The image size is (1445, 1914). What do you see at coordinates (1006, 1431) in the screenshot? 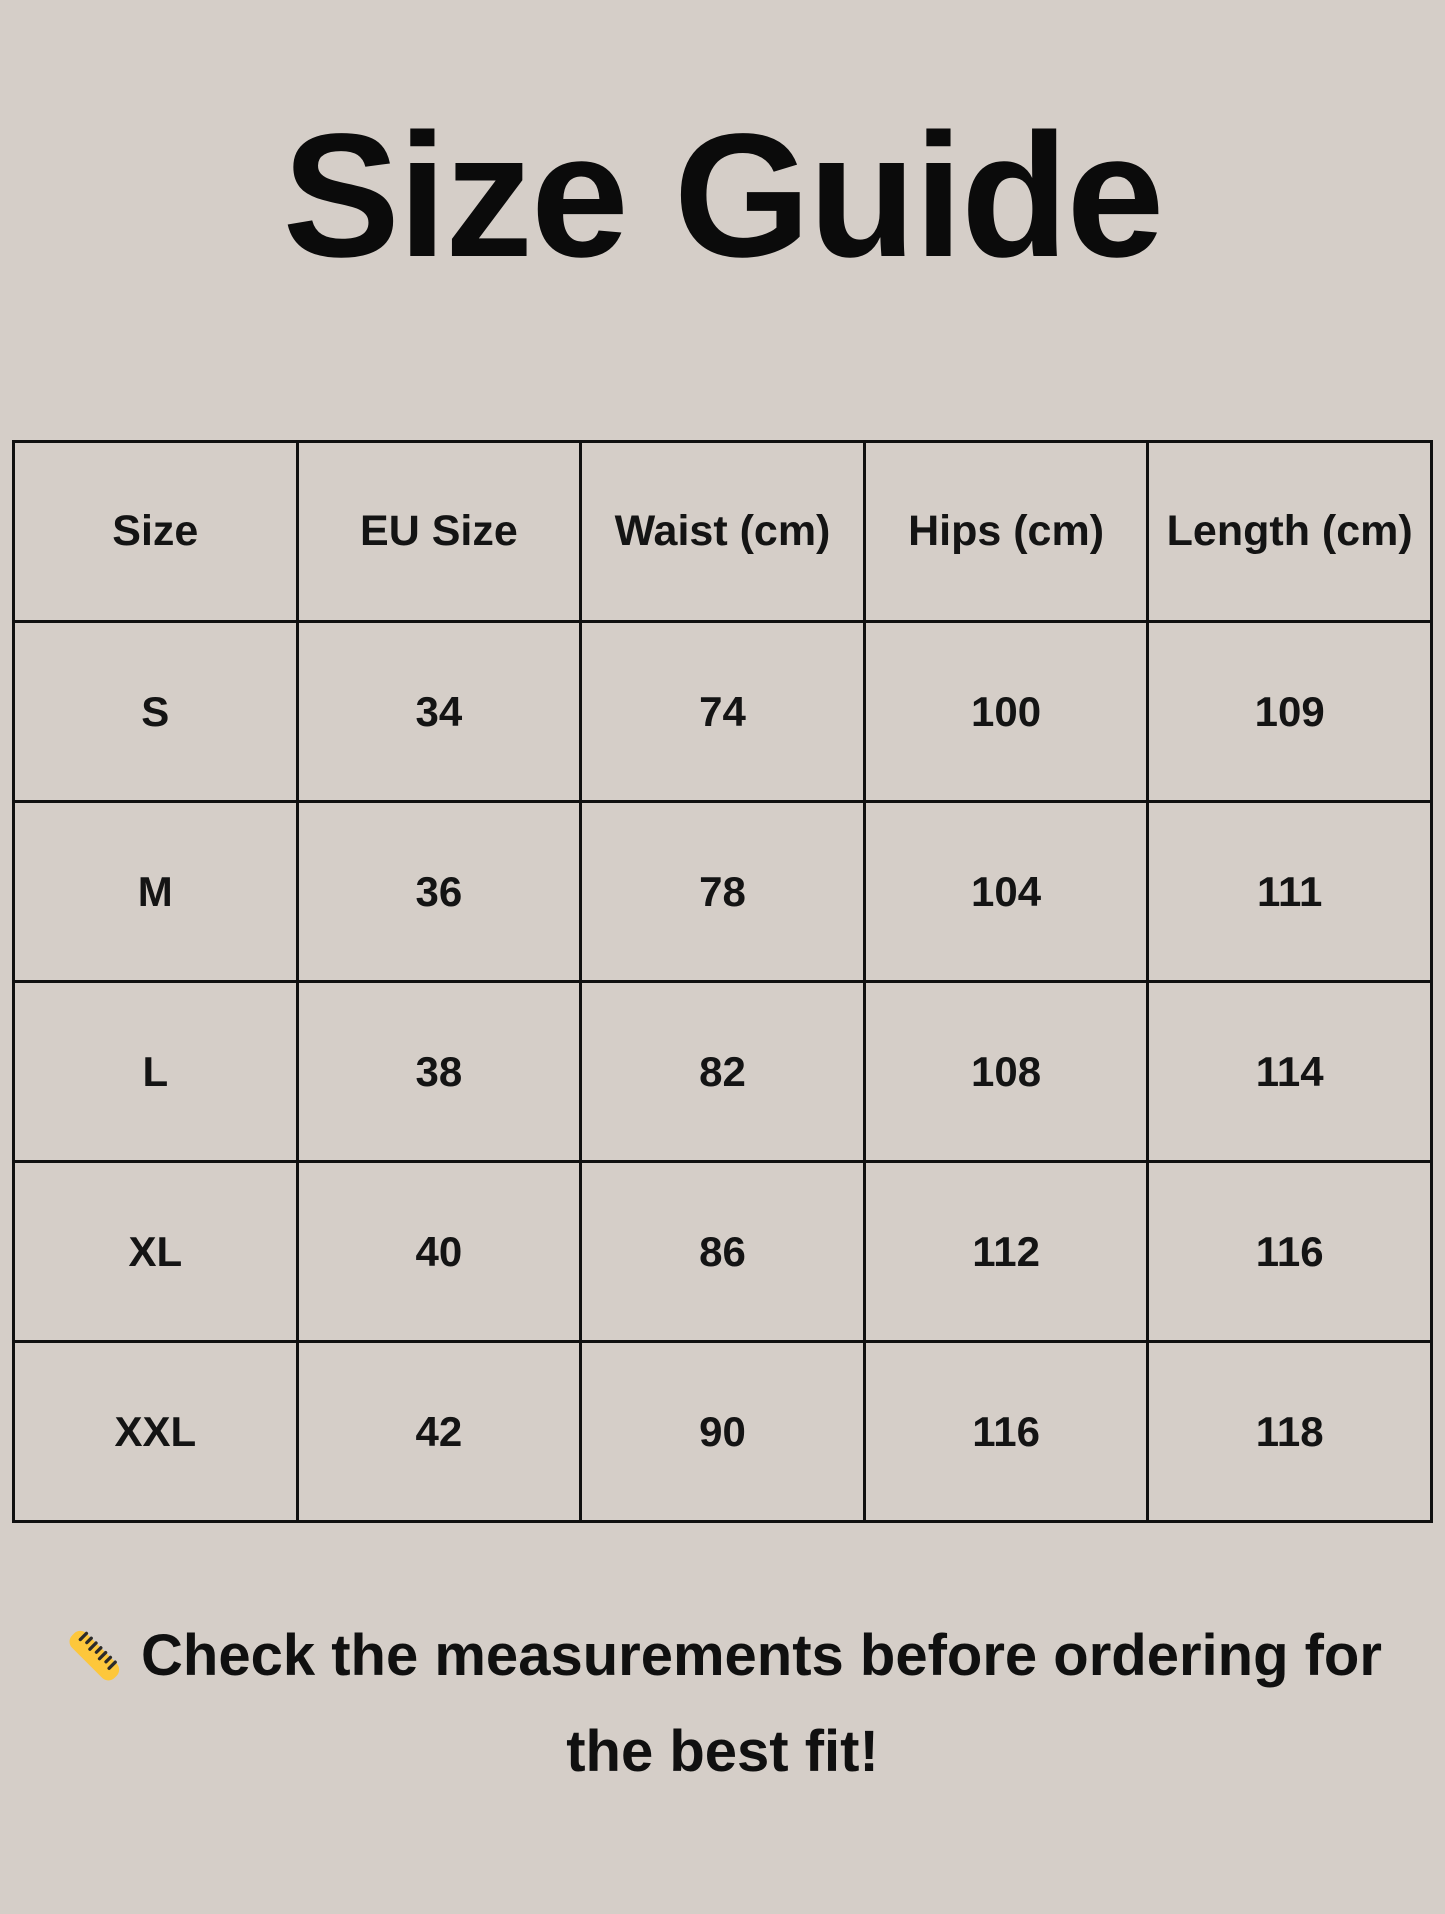
I see `cell-hips: 116` at bounding box center [1006, 1431].